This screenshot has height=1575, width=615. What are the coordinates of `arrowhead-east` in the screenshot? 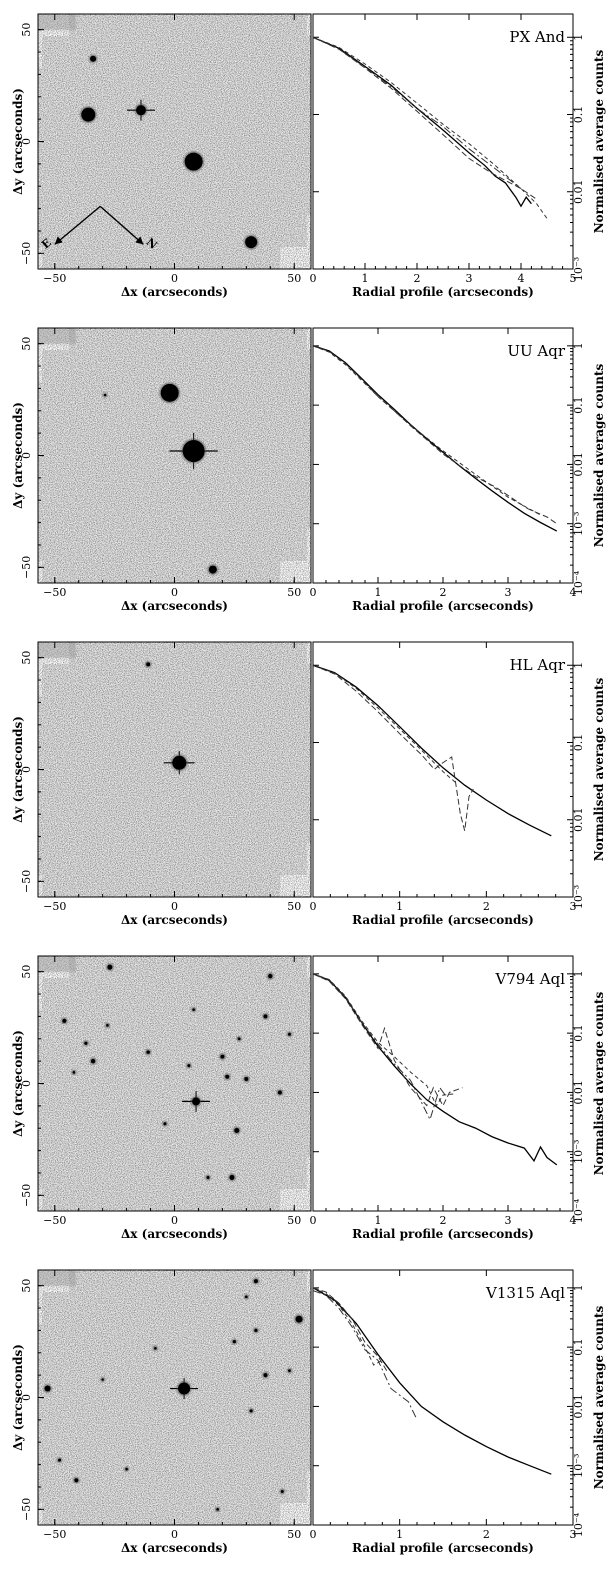 It's located at (58, 240).